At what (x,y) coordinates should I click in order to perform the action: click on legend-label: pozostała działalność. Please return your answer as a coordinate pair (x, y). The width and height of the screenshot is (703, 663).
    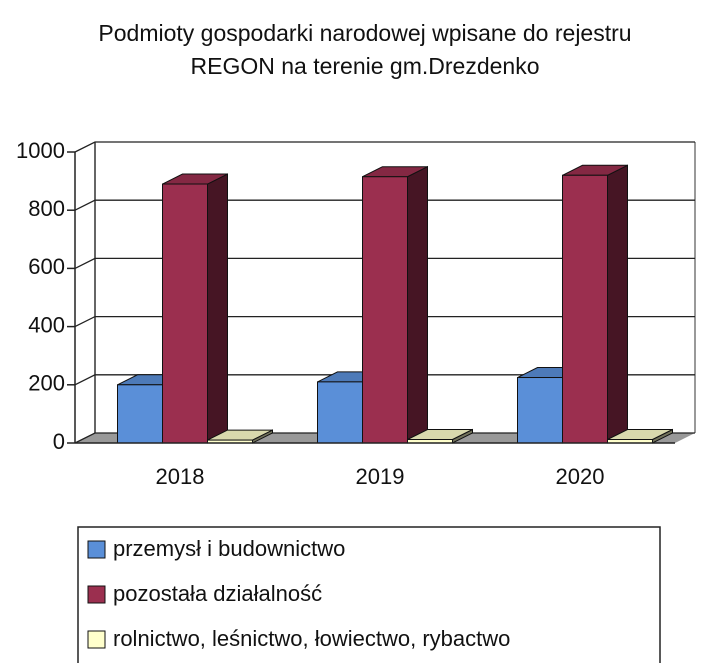
    Looking at the image, I should click on (217, 593).